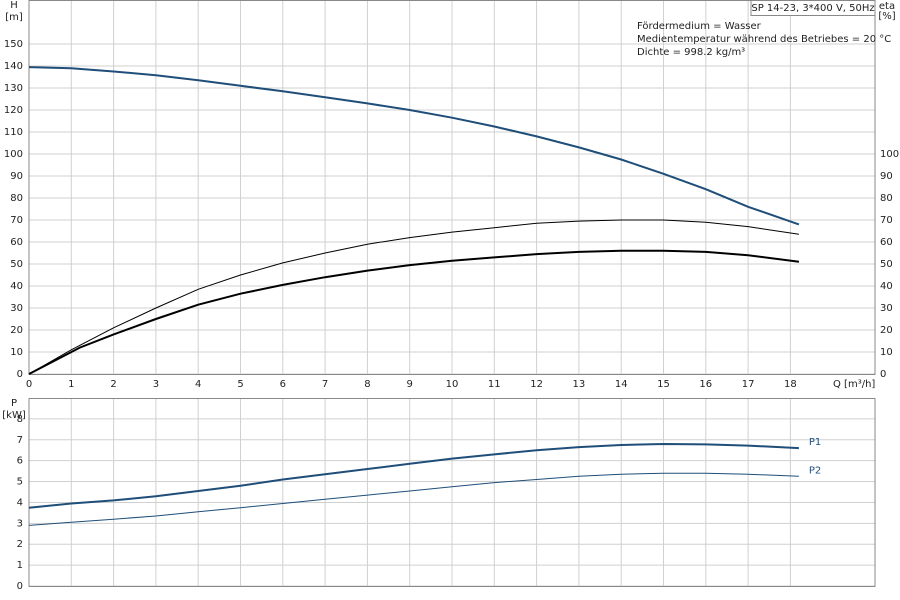 This screenshot has height=600, width=900. I want to click on y2-tick-label: 80, so click(886, 198).